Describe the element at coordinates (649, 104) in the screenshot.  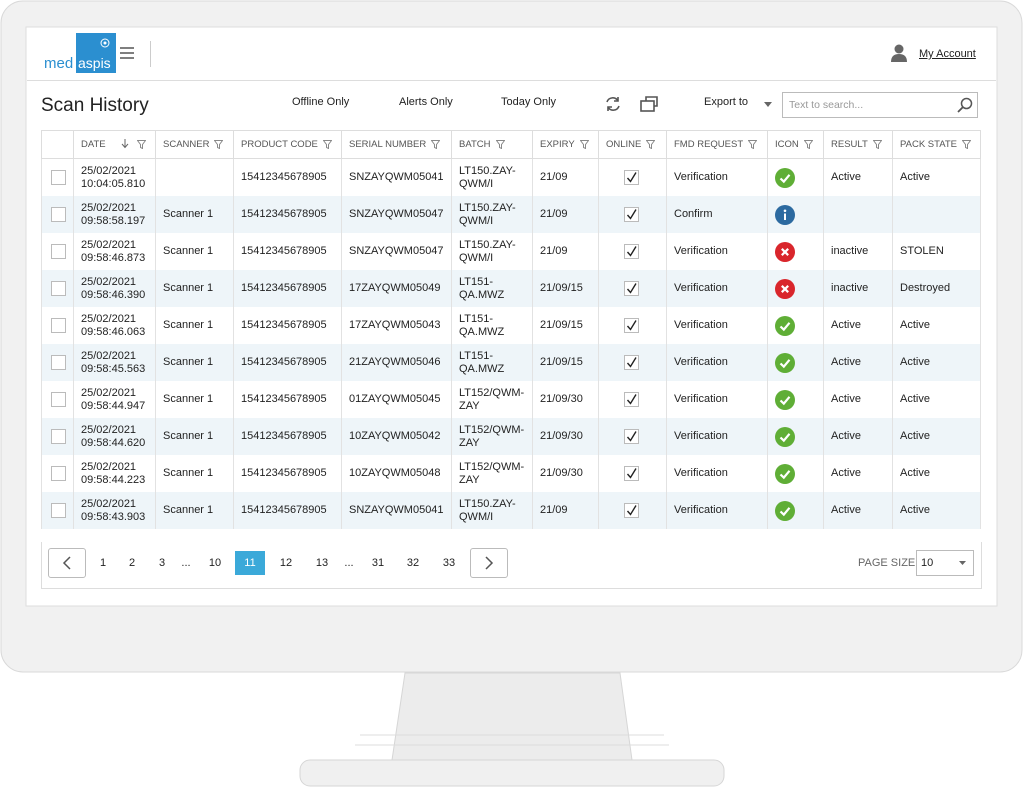
I see `layout-icon` at that location.